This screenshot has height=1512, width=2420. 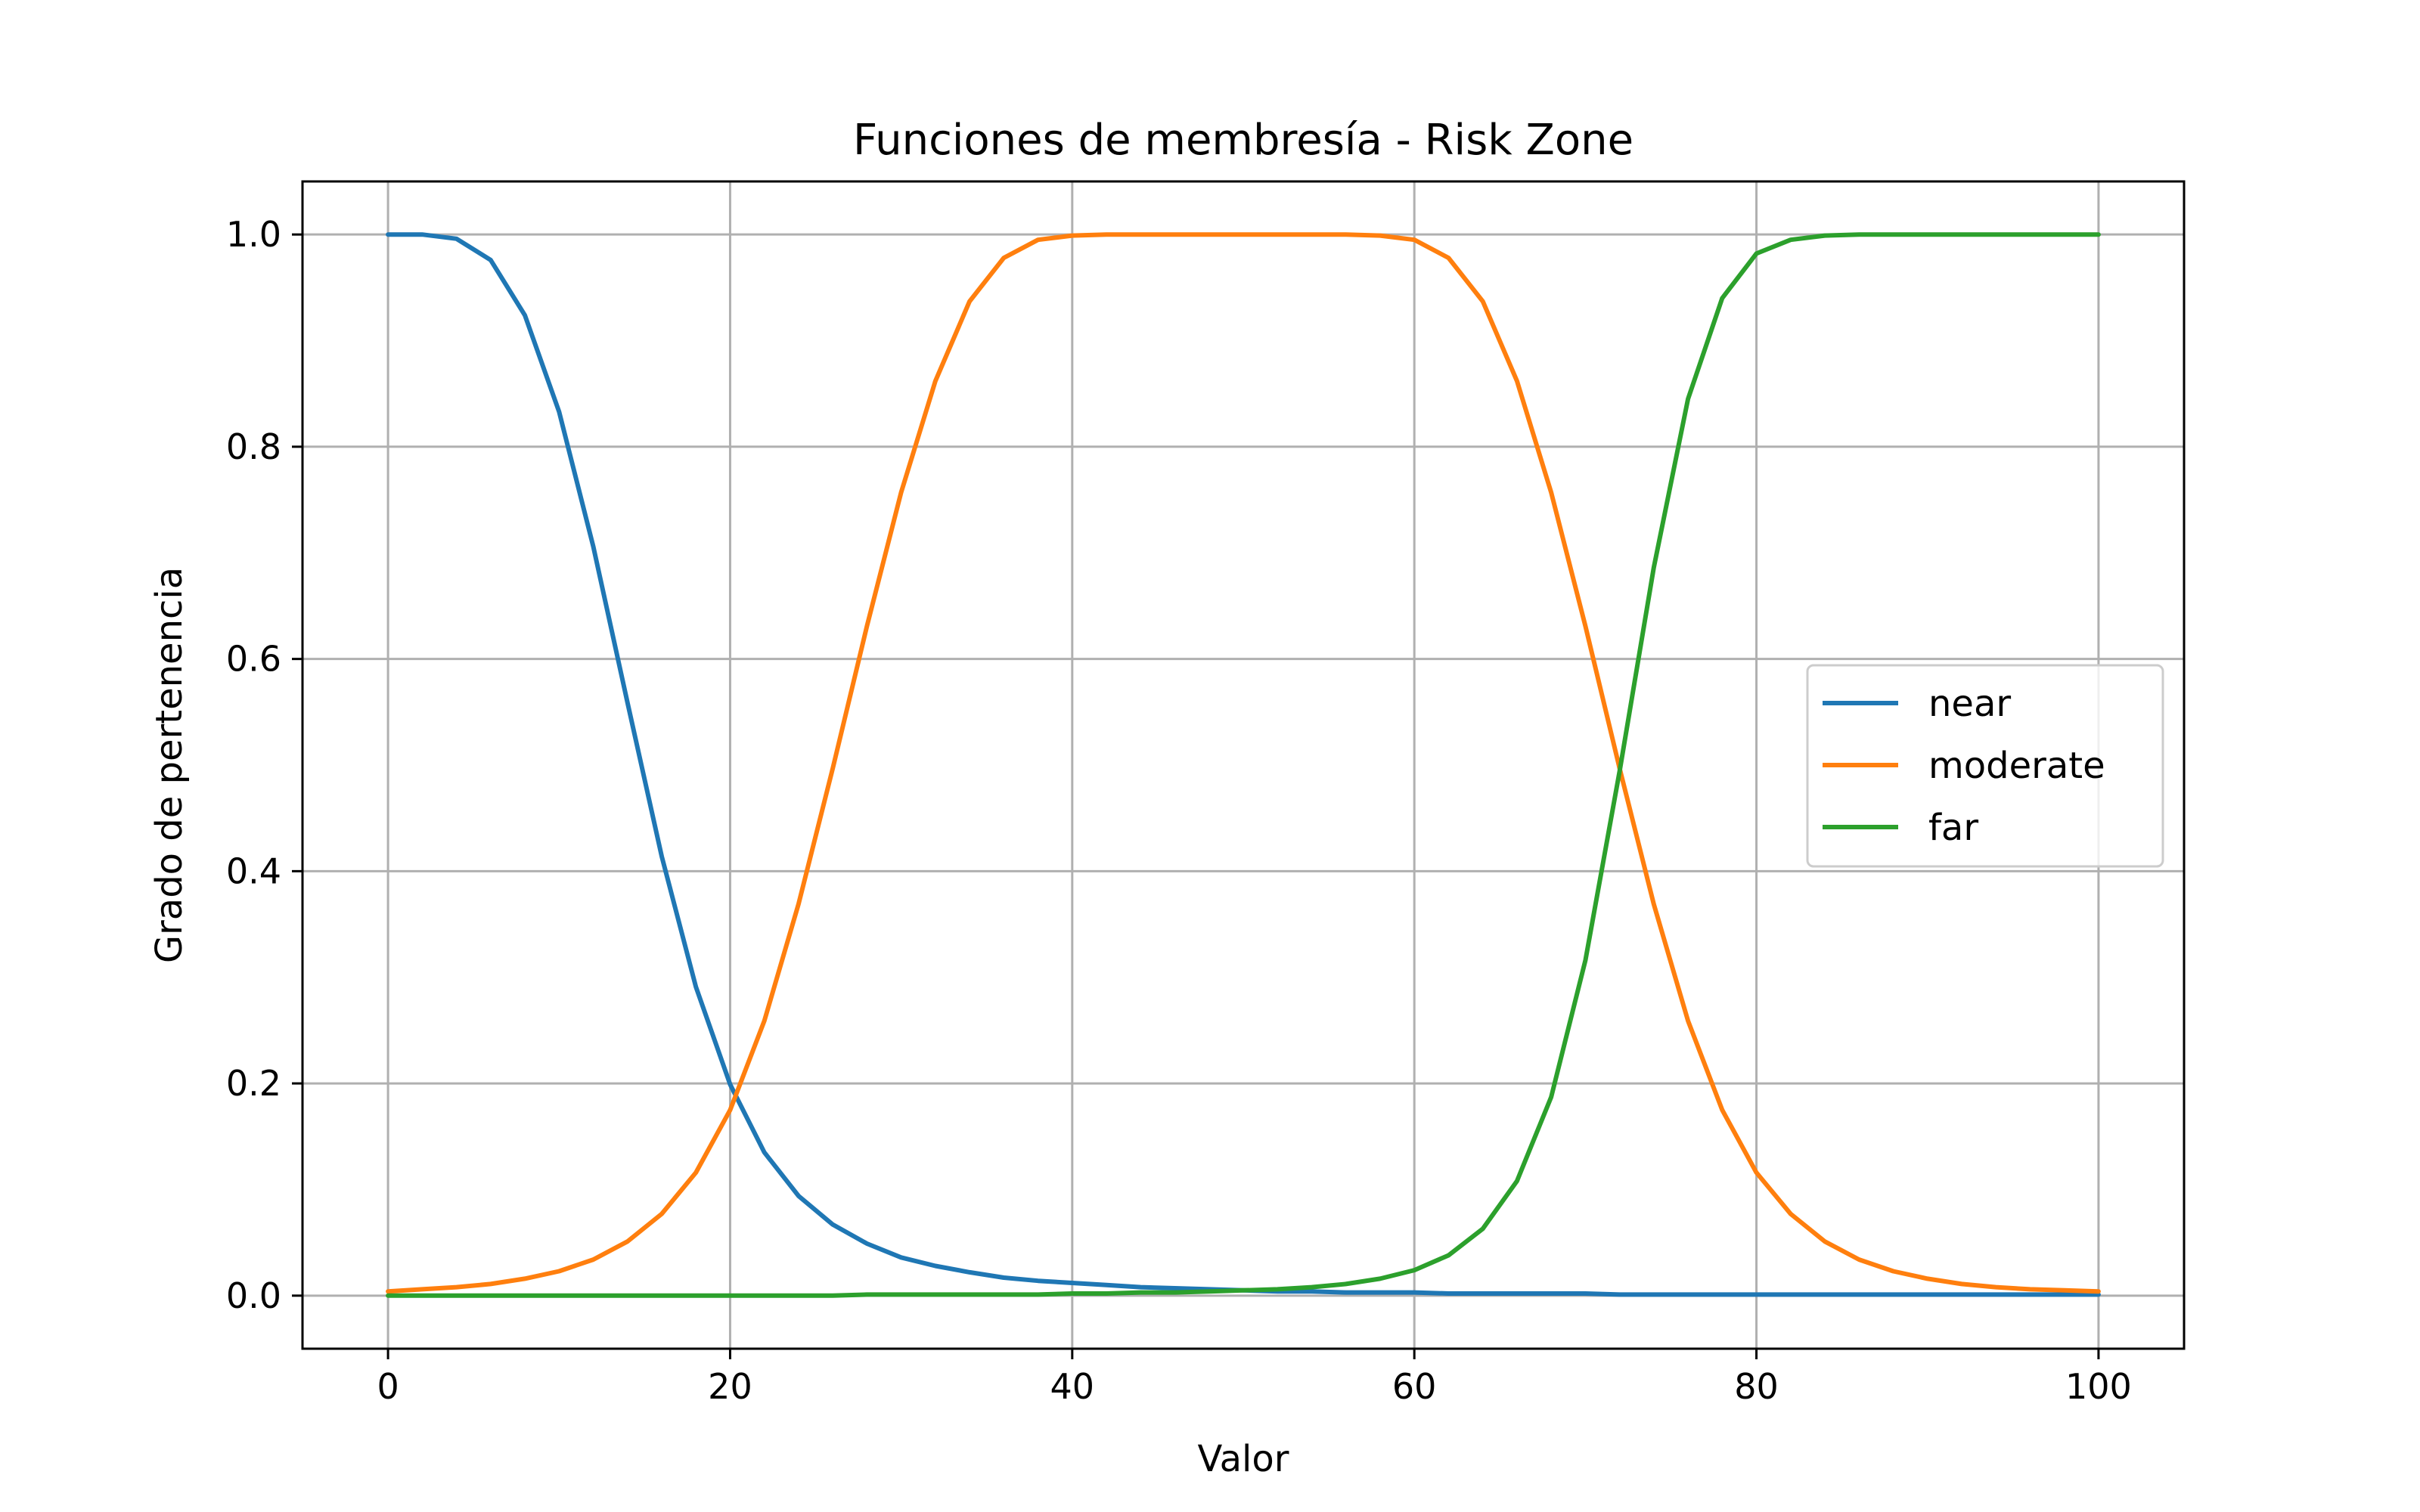 I want to click on y-tick-label: 0.4, so click(x=253, y=870).